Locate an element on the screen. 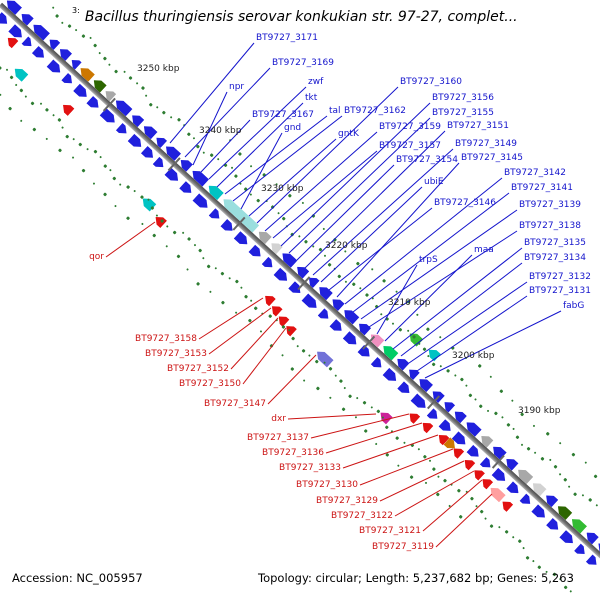 The image size is (600, 600). gene-label-forward: BT9727_3134 is located at coordinates (555, 258).